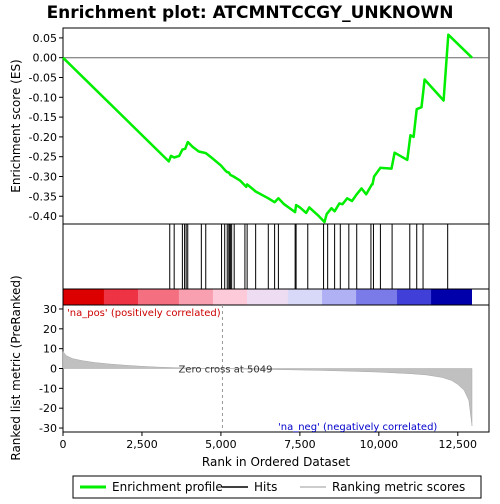  Describe the element at coordinates (398, 487) in the screenshot. I see `legend-label: Ranking metric scores` at that location.